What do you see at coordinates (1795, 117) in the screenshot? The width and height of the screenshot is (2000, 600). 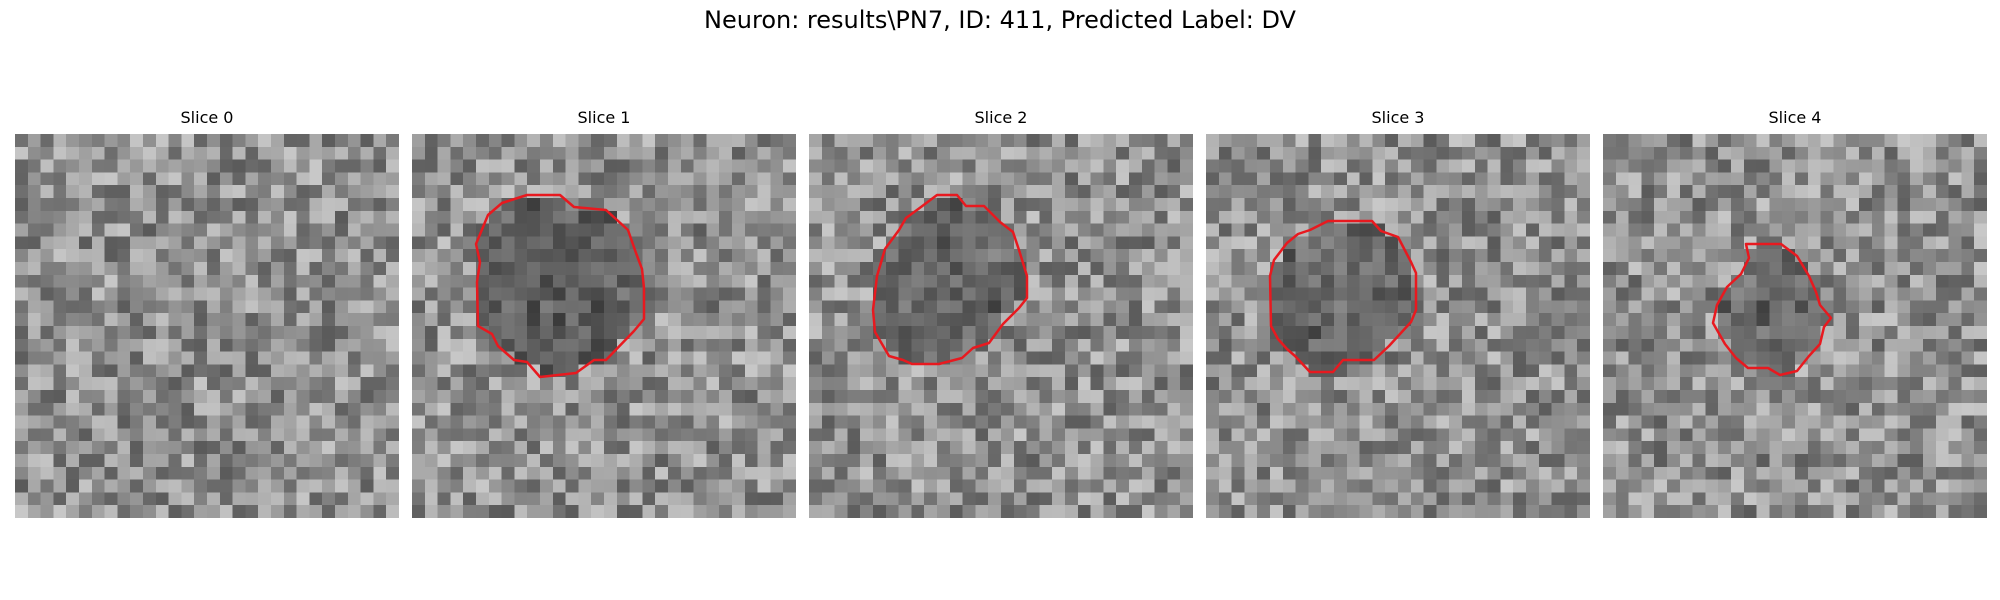 I see `slice-title: Slice 4` at bounding box center [1795, 117].